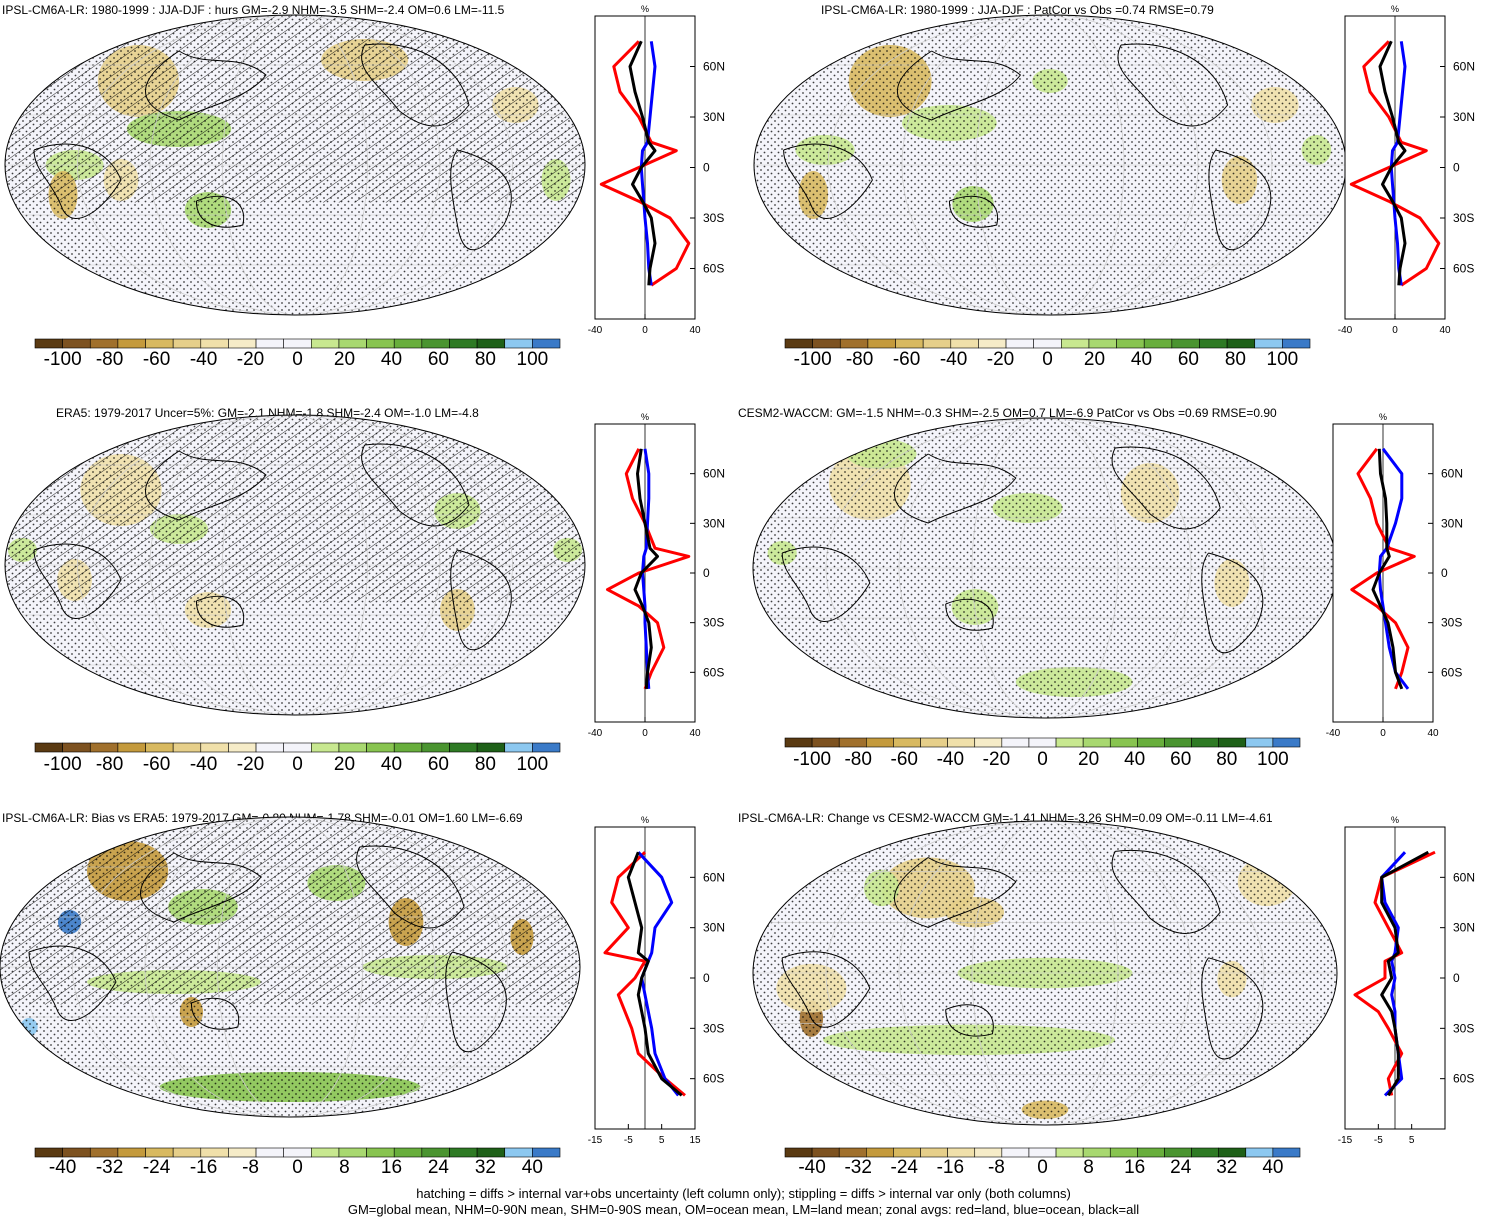 The width and height of the screenshot is (1487, 1217). What do you see at coordinates (595, 733) in the screenshot?
I see `x-tick-label: -40` at bounding box center [595, 733].